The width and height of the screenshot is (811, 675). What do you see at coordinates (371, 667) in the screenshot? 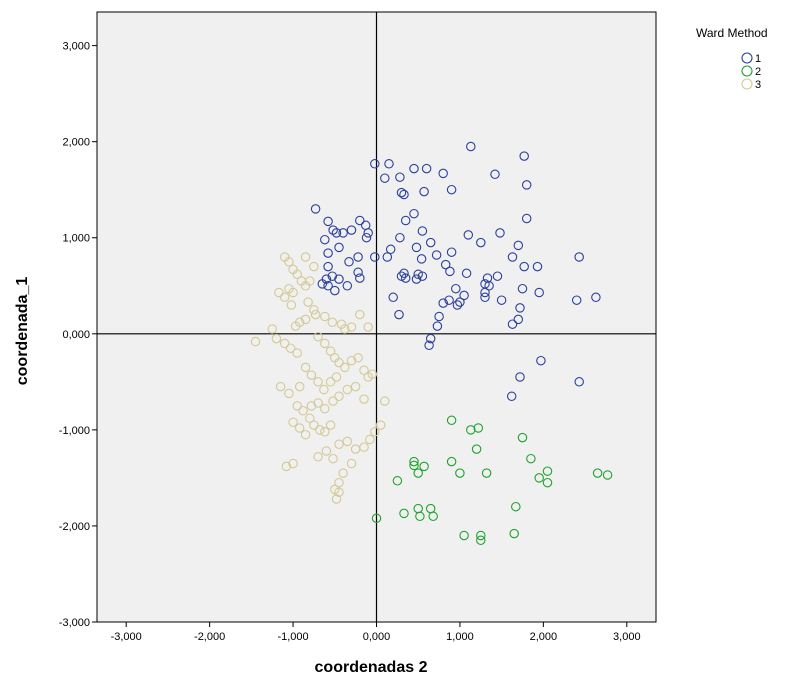
I see `x-axis-title: coordenadas 2` at bounding box center [371, 667].